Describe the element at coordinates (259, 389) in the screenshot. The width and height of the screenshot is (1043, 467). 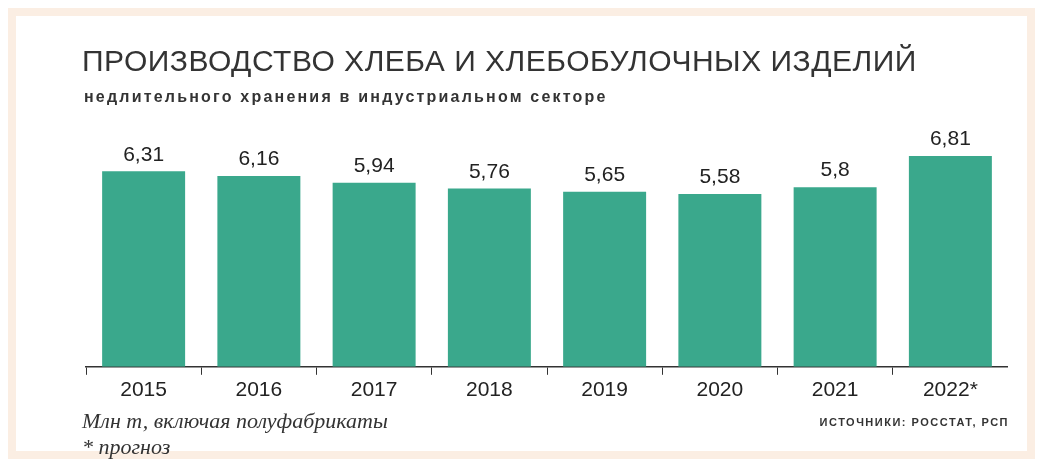
I see `x-tick-label: 2016` at that location.